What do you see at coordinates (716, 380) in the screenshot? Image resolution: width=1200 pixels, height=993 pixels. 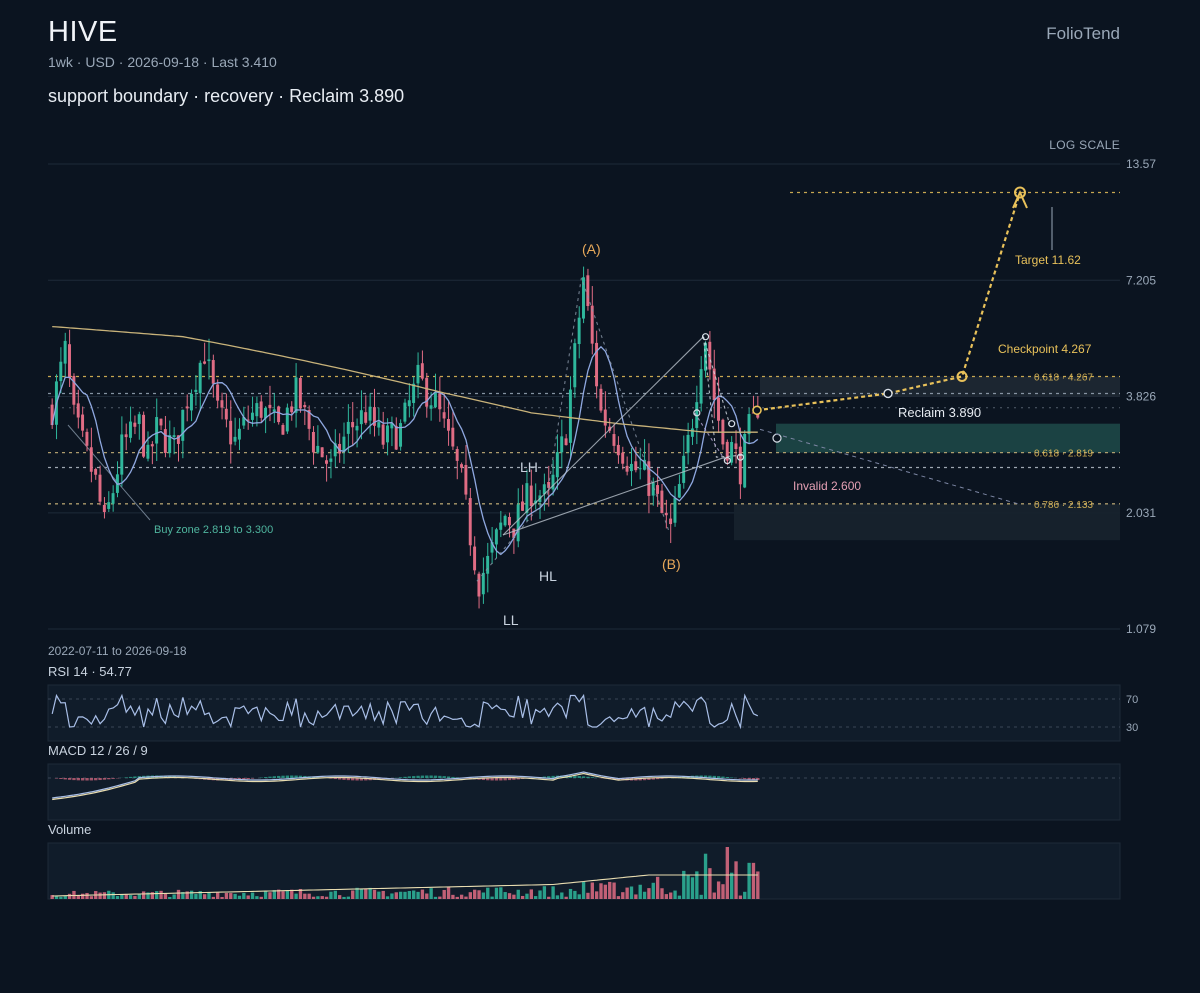 I see `triangle-edge` at bounding box center [716, 380].